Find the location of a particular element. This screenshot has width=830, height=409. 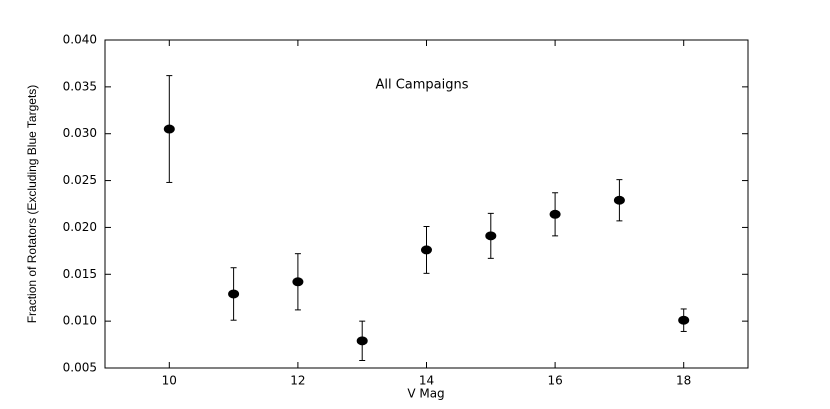

x-tick-label: 16 is located at coordinates (554, 381).